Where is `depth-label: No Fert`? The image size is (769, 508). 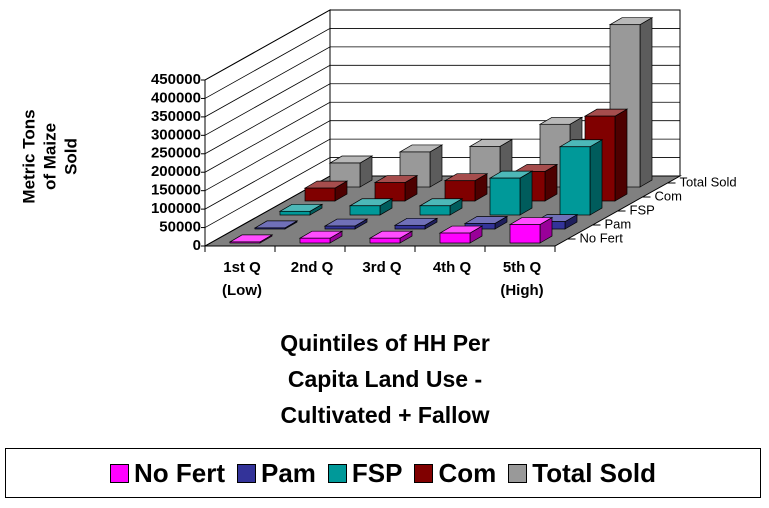
depth-label: No Fert is located at coordinates (602, 237).